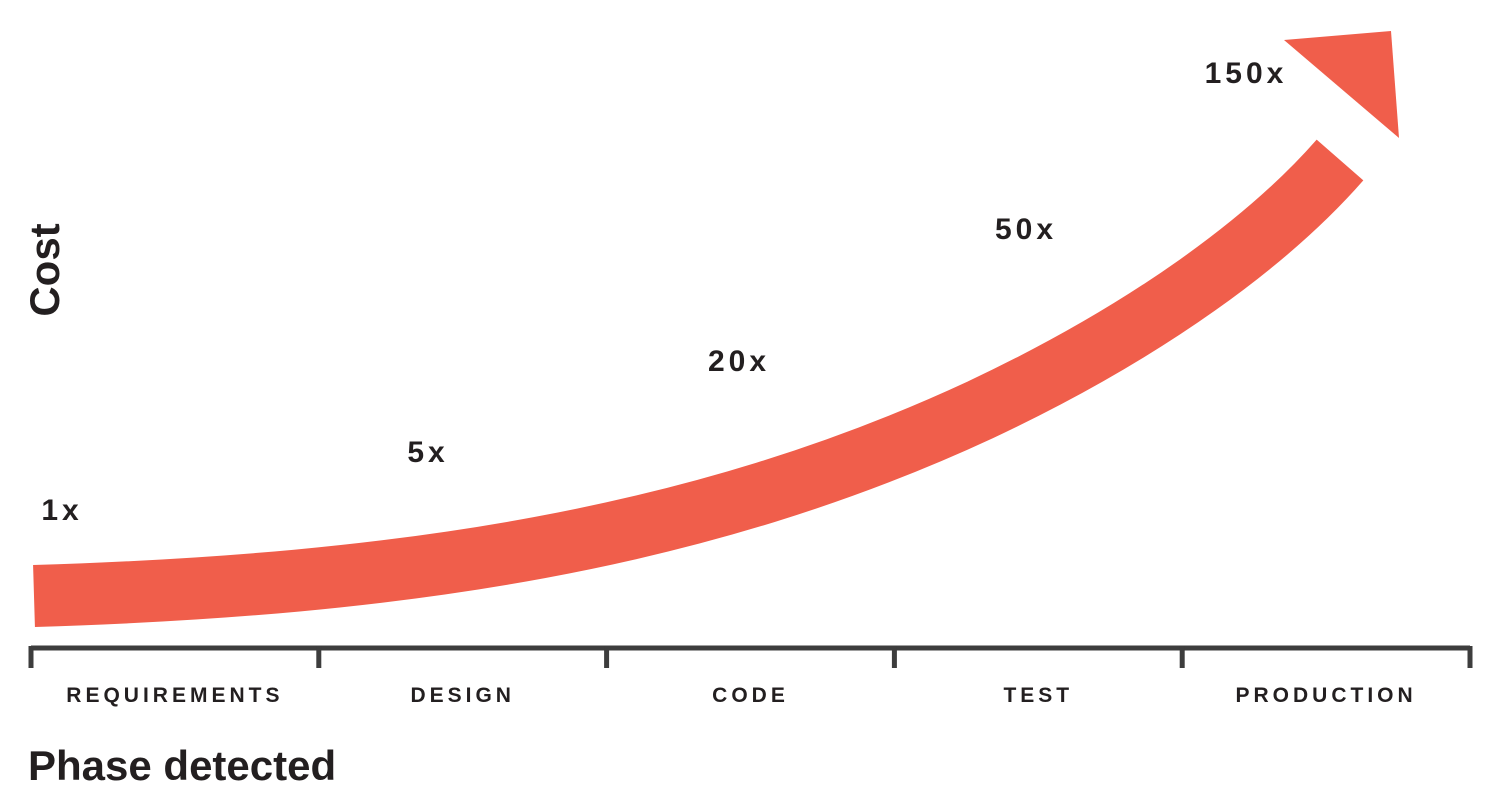 The width and height of the screenshot is (1504, 811). What do you see at coordinates (182, 765) in the screenshot?
I see `x-axis-title: Phase detected` at bounding box center [182, 765].